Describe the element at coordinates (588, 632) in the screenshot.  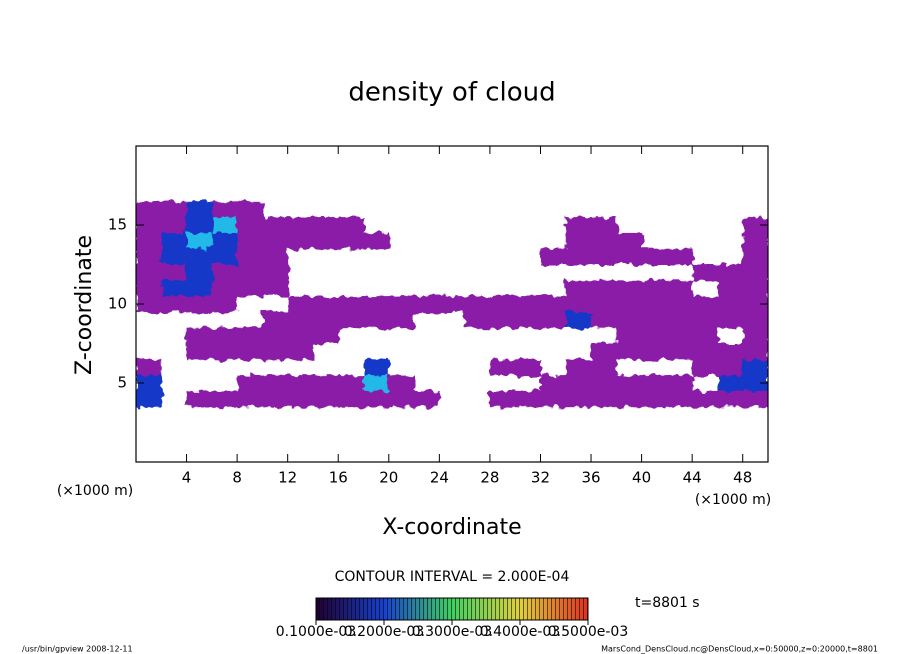
I see `colorbar-tick-label: 0.5000e-03` at that location.